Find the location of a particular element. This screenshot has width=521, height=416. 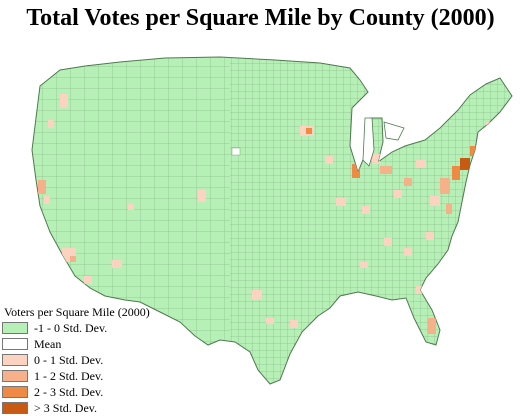

legend-item: > 3 Std. Dev. is located at coordinates (76, 408).